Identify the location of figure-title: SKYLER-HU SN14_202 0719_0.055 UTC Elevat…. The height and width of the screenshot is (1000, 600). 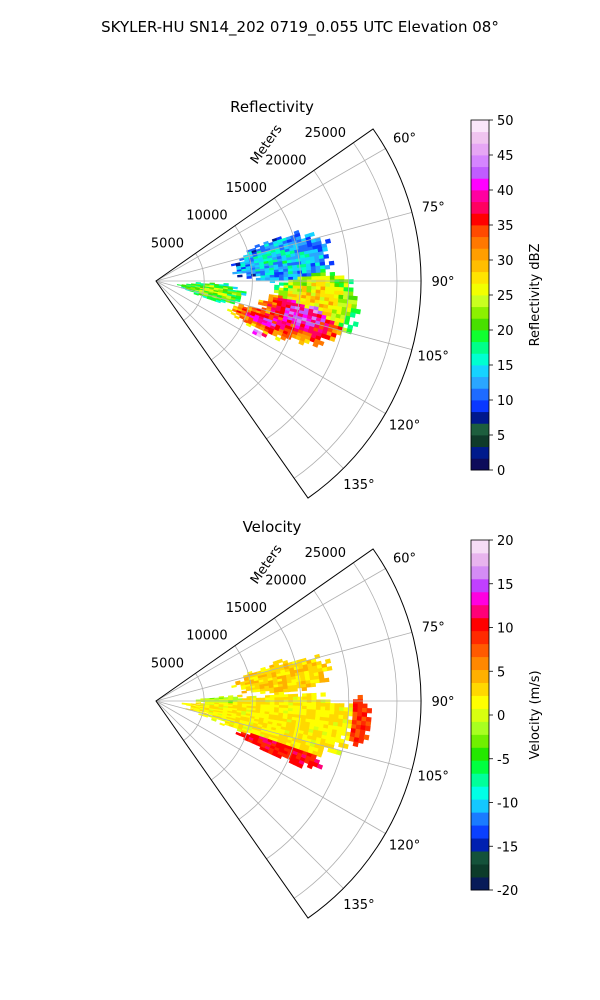
(300, 27).